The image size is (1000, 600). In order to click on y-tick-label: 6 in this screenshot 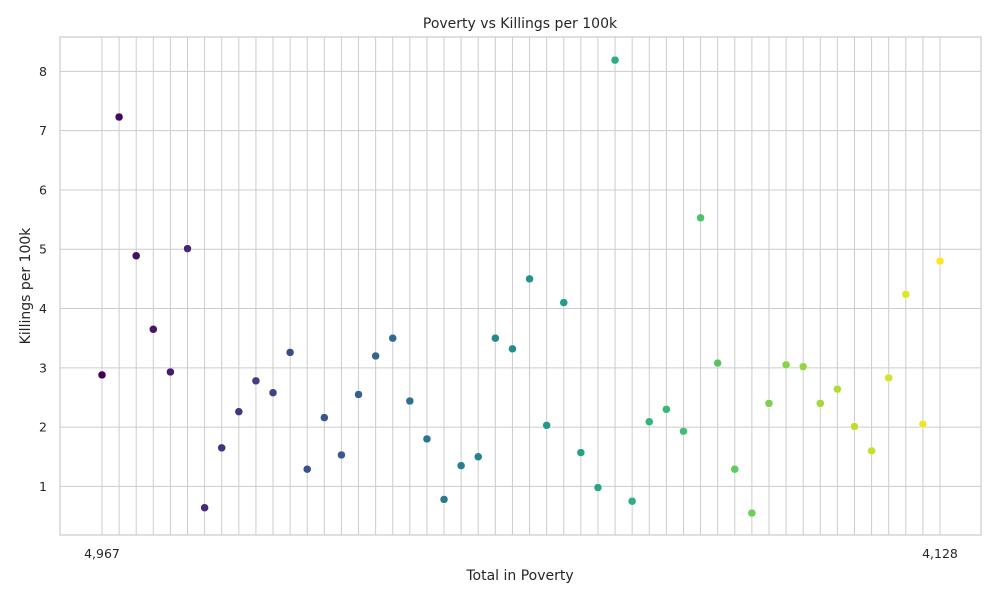, I will do `click(43, 189)`.